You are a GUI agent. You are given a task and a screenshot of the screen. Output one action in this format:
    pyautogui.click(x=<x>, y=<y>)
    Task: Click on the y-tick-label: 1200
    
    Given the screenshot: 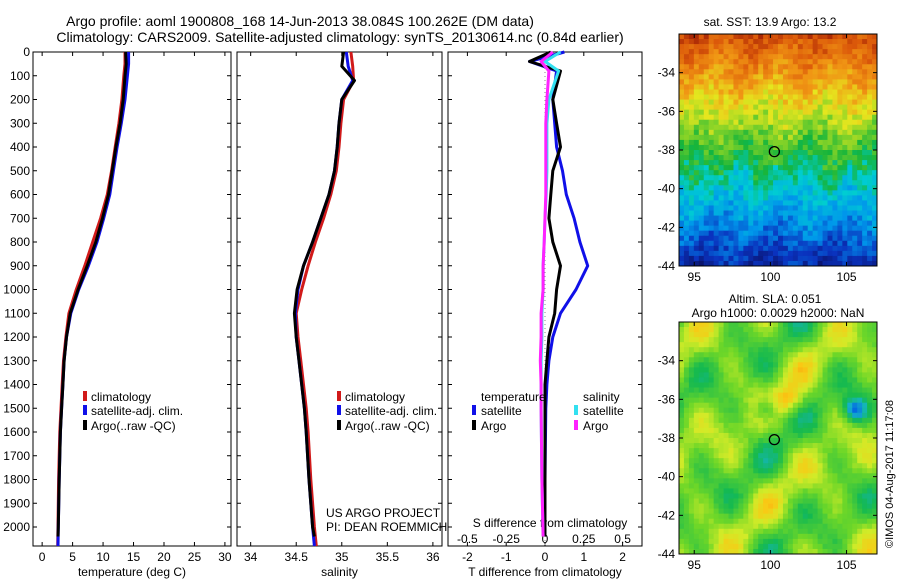 What is the action you would take?
    pyautogui.click(x=16, y=337)
    